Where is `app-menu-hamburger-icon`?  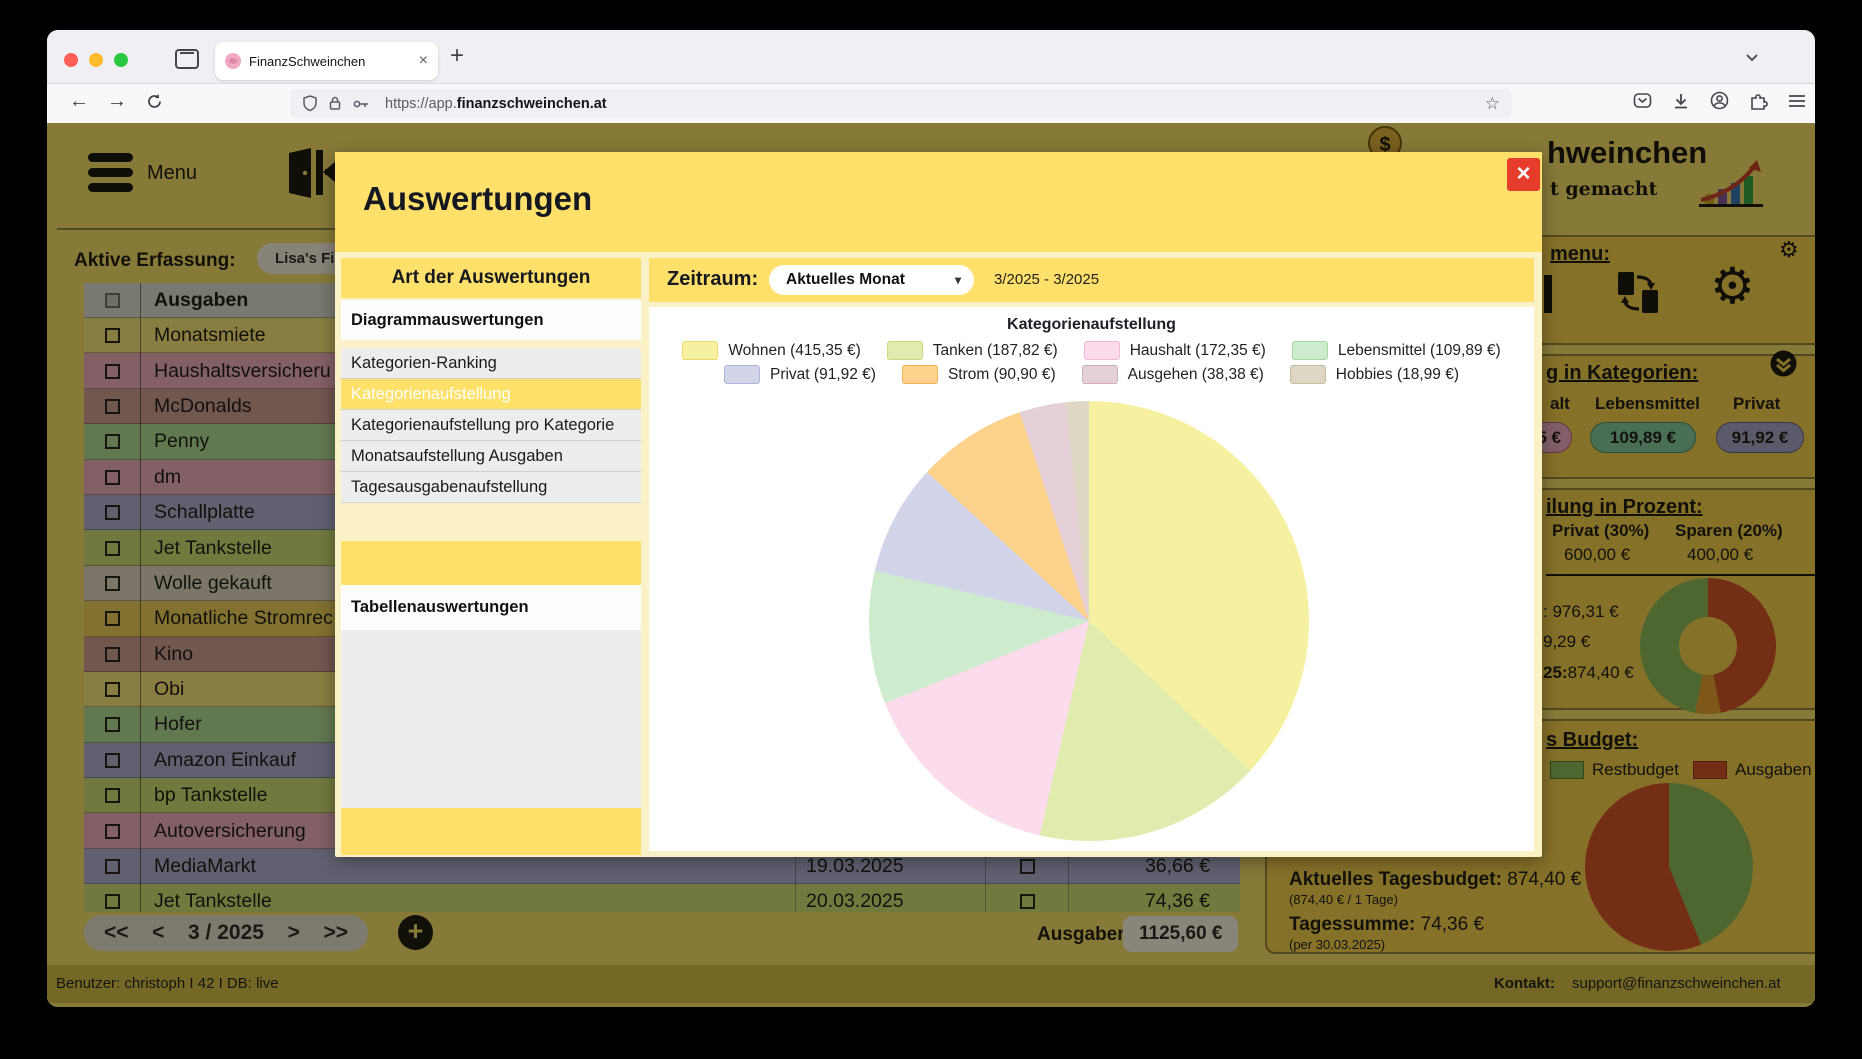
app-menu-hamburger-icon is located at coordinates (110, 175).